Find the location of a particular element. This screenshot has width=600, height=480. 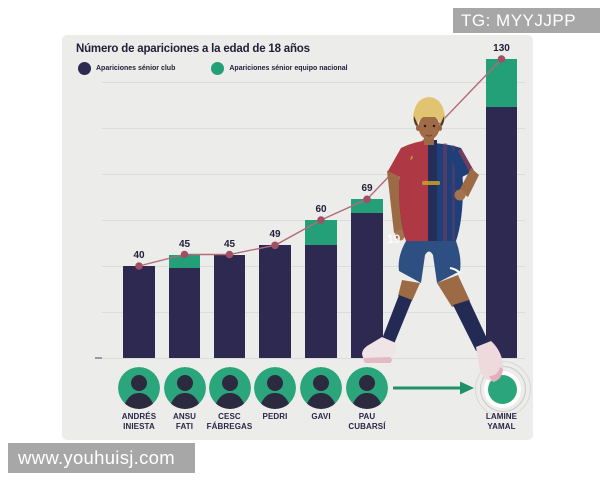

player-name-line2: FATI is located at coordinates (184, 426).